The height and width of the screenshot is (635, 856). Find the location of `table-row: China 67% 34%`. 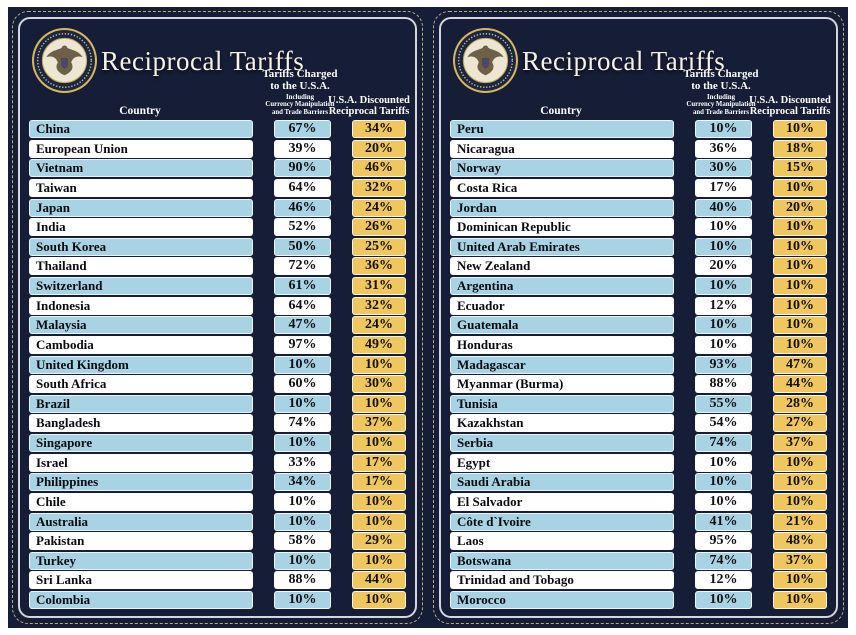

table-row: China 67% 34% is located at coordinates (217, 129).